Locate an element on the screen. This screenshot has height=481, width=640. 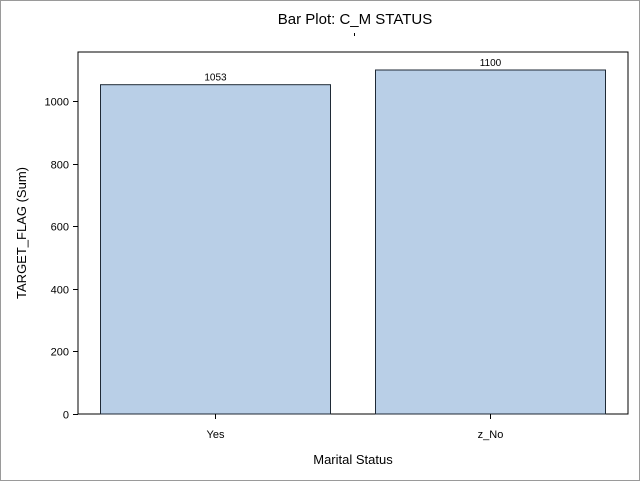
y-tick-label: 600 is located at coordinates (60, 228).